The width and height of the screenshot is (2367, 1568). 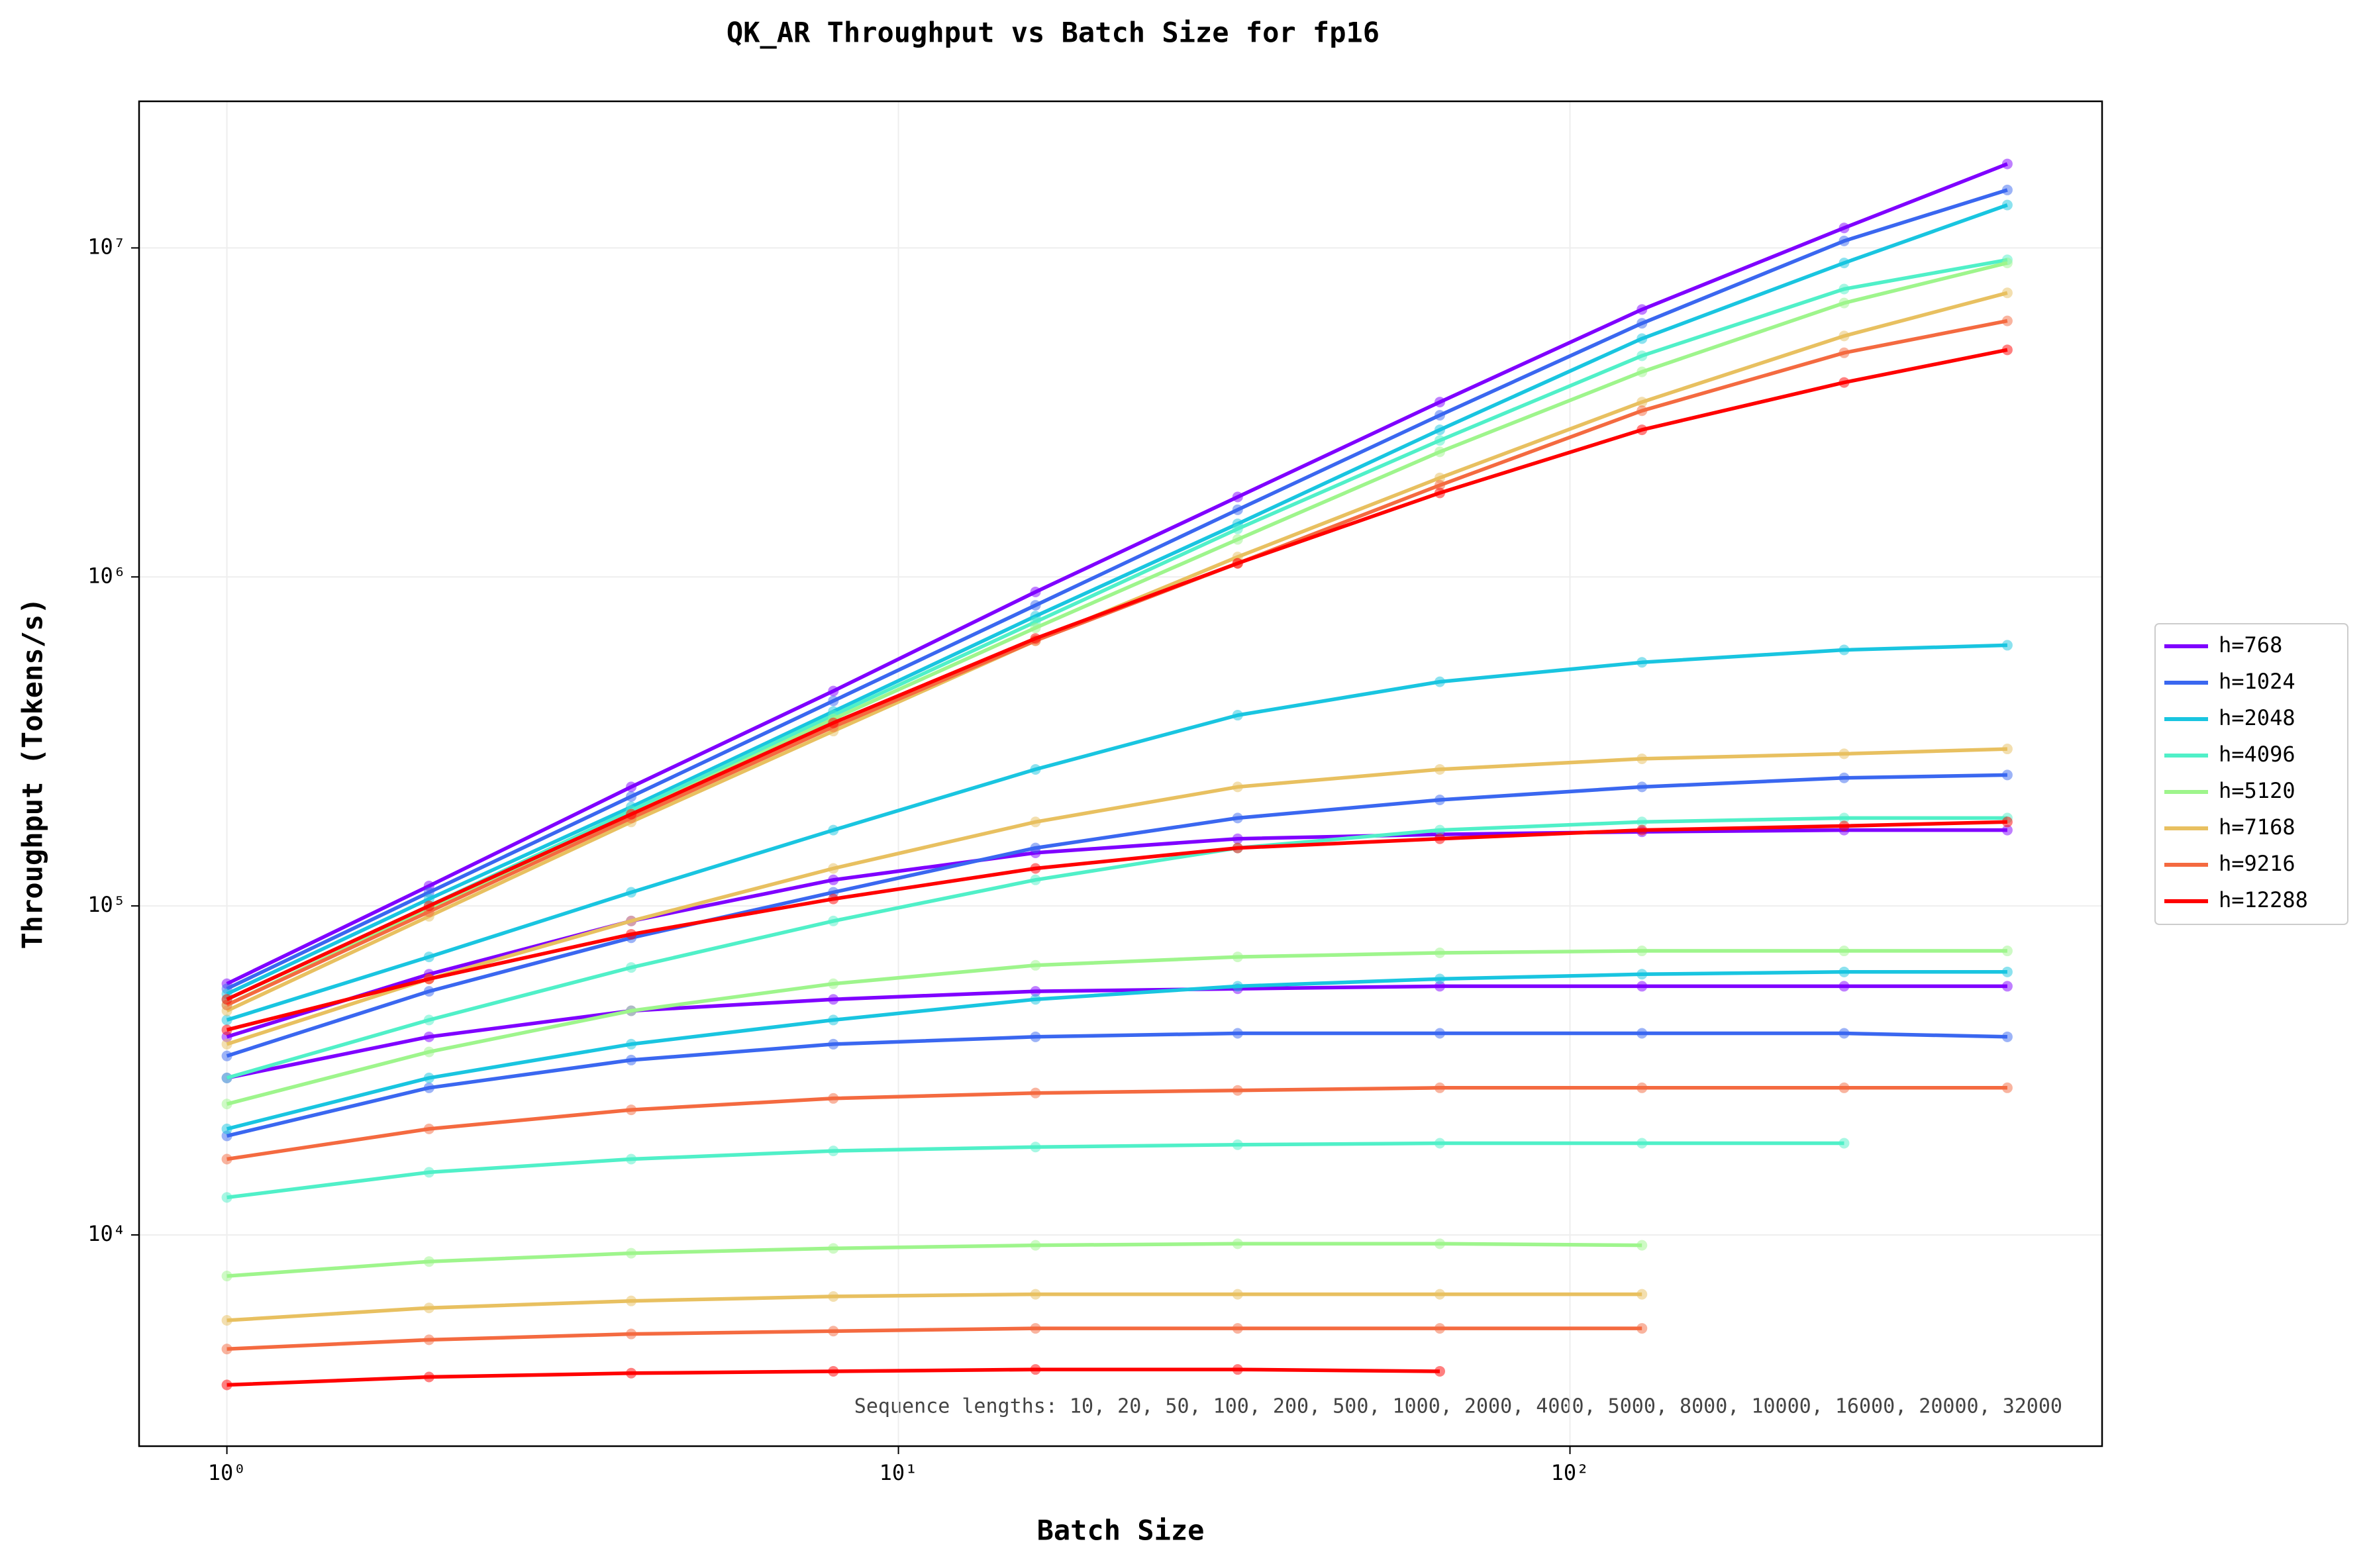 I want to click on y-tick-label: 10⁷, so click(x=106, y=246).